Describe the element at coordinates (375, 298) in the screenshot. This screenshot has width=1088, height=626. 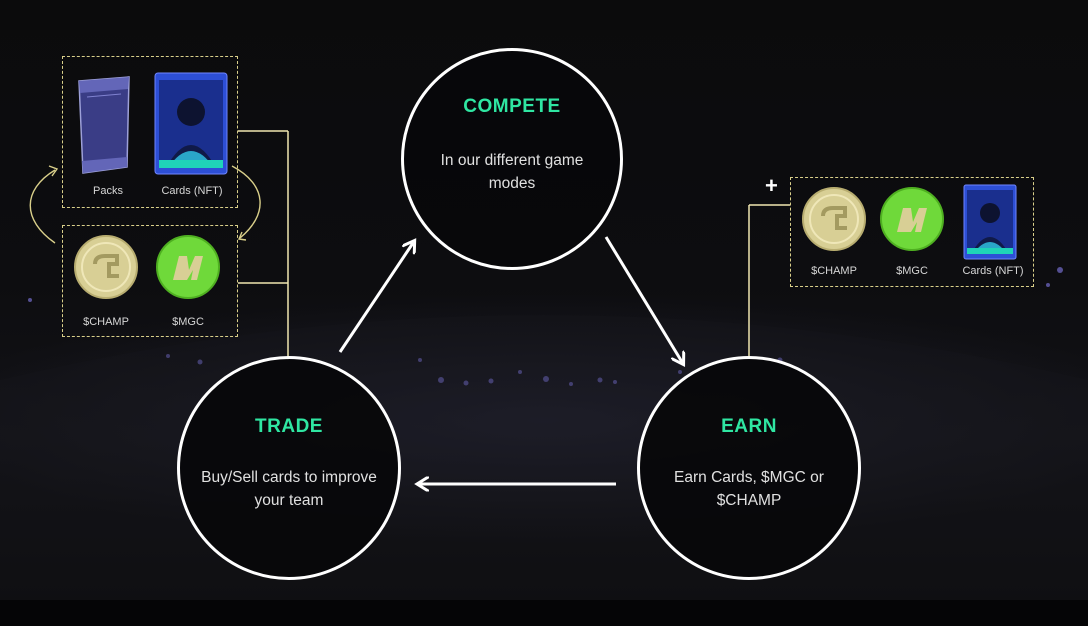
I see `arrow-trade-to-compete` at that location.